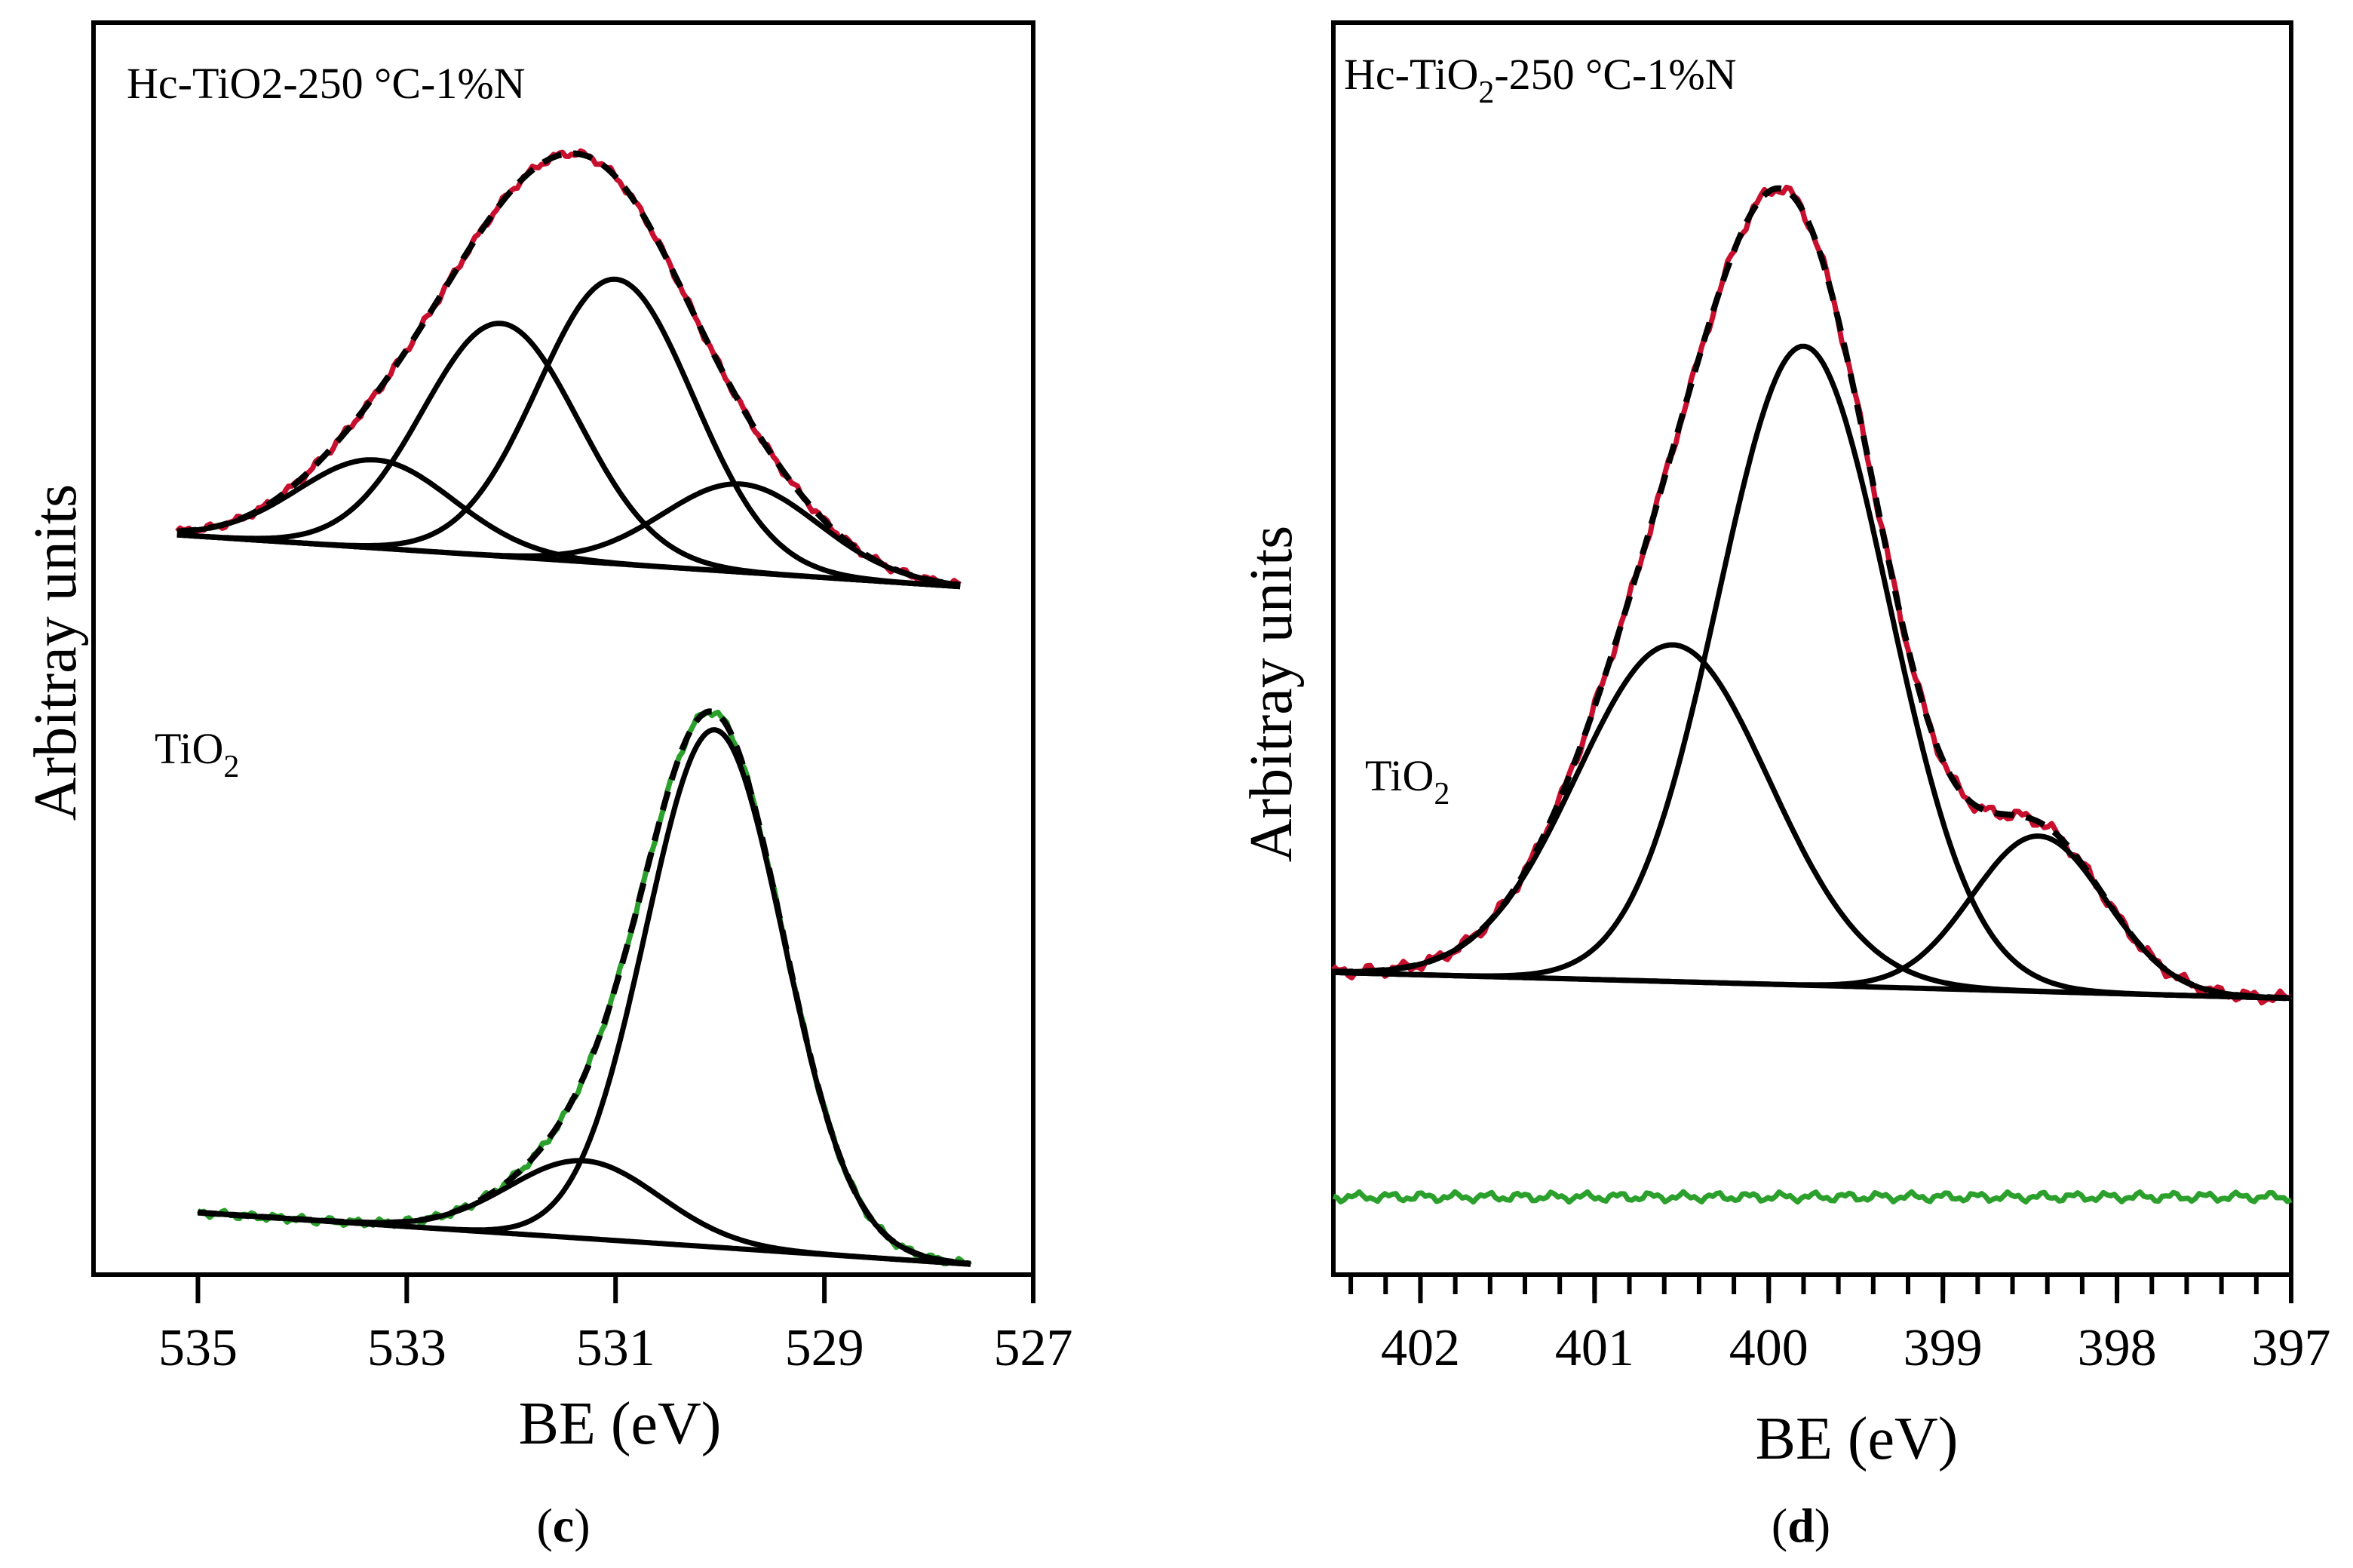 This screenshot has height=1568, width=2353. I want to click on panel-d-label: (d), so click(1801, 1525).